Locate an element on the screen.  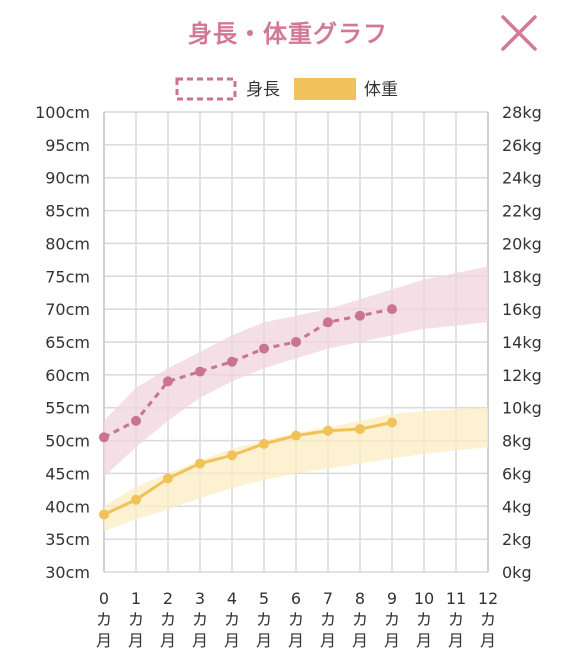
band-weight is located at coordinates (296, 469).